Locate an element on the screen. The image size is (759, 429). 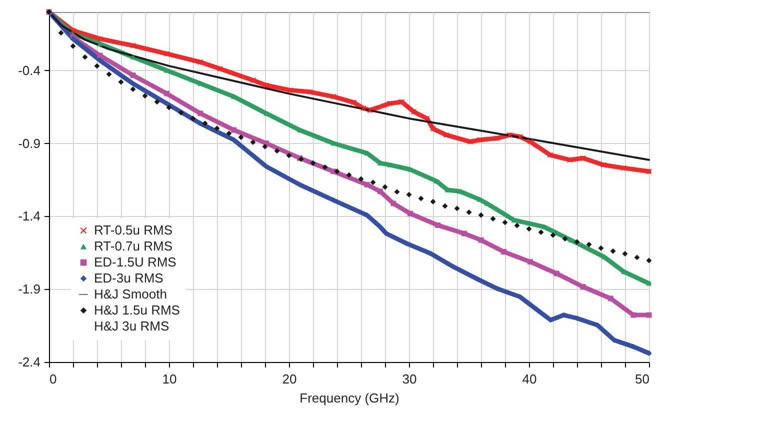
x-tick-label: 30 is located at coordinates (409, 379).